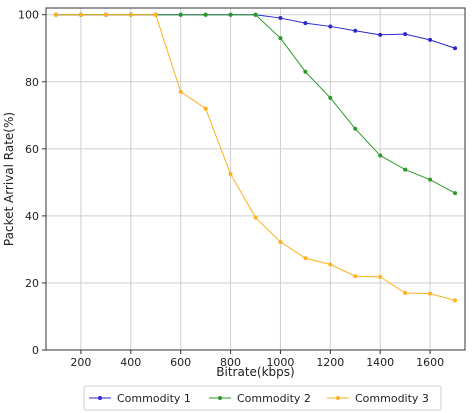 The width and height of the screenshot is (474, 413). I want to click on y-tick-label: 0, so click(35, 350).